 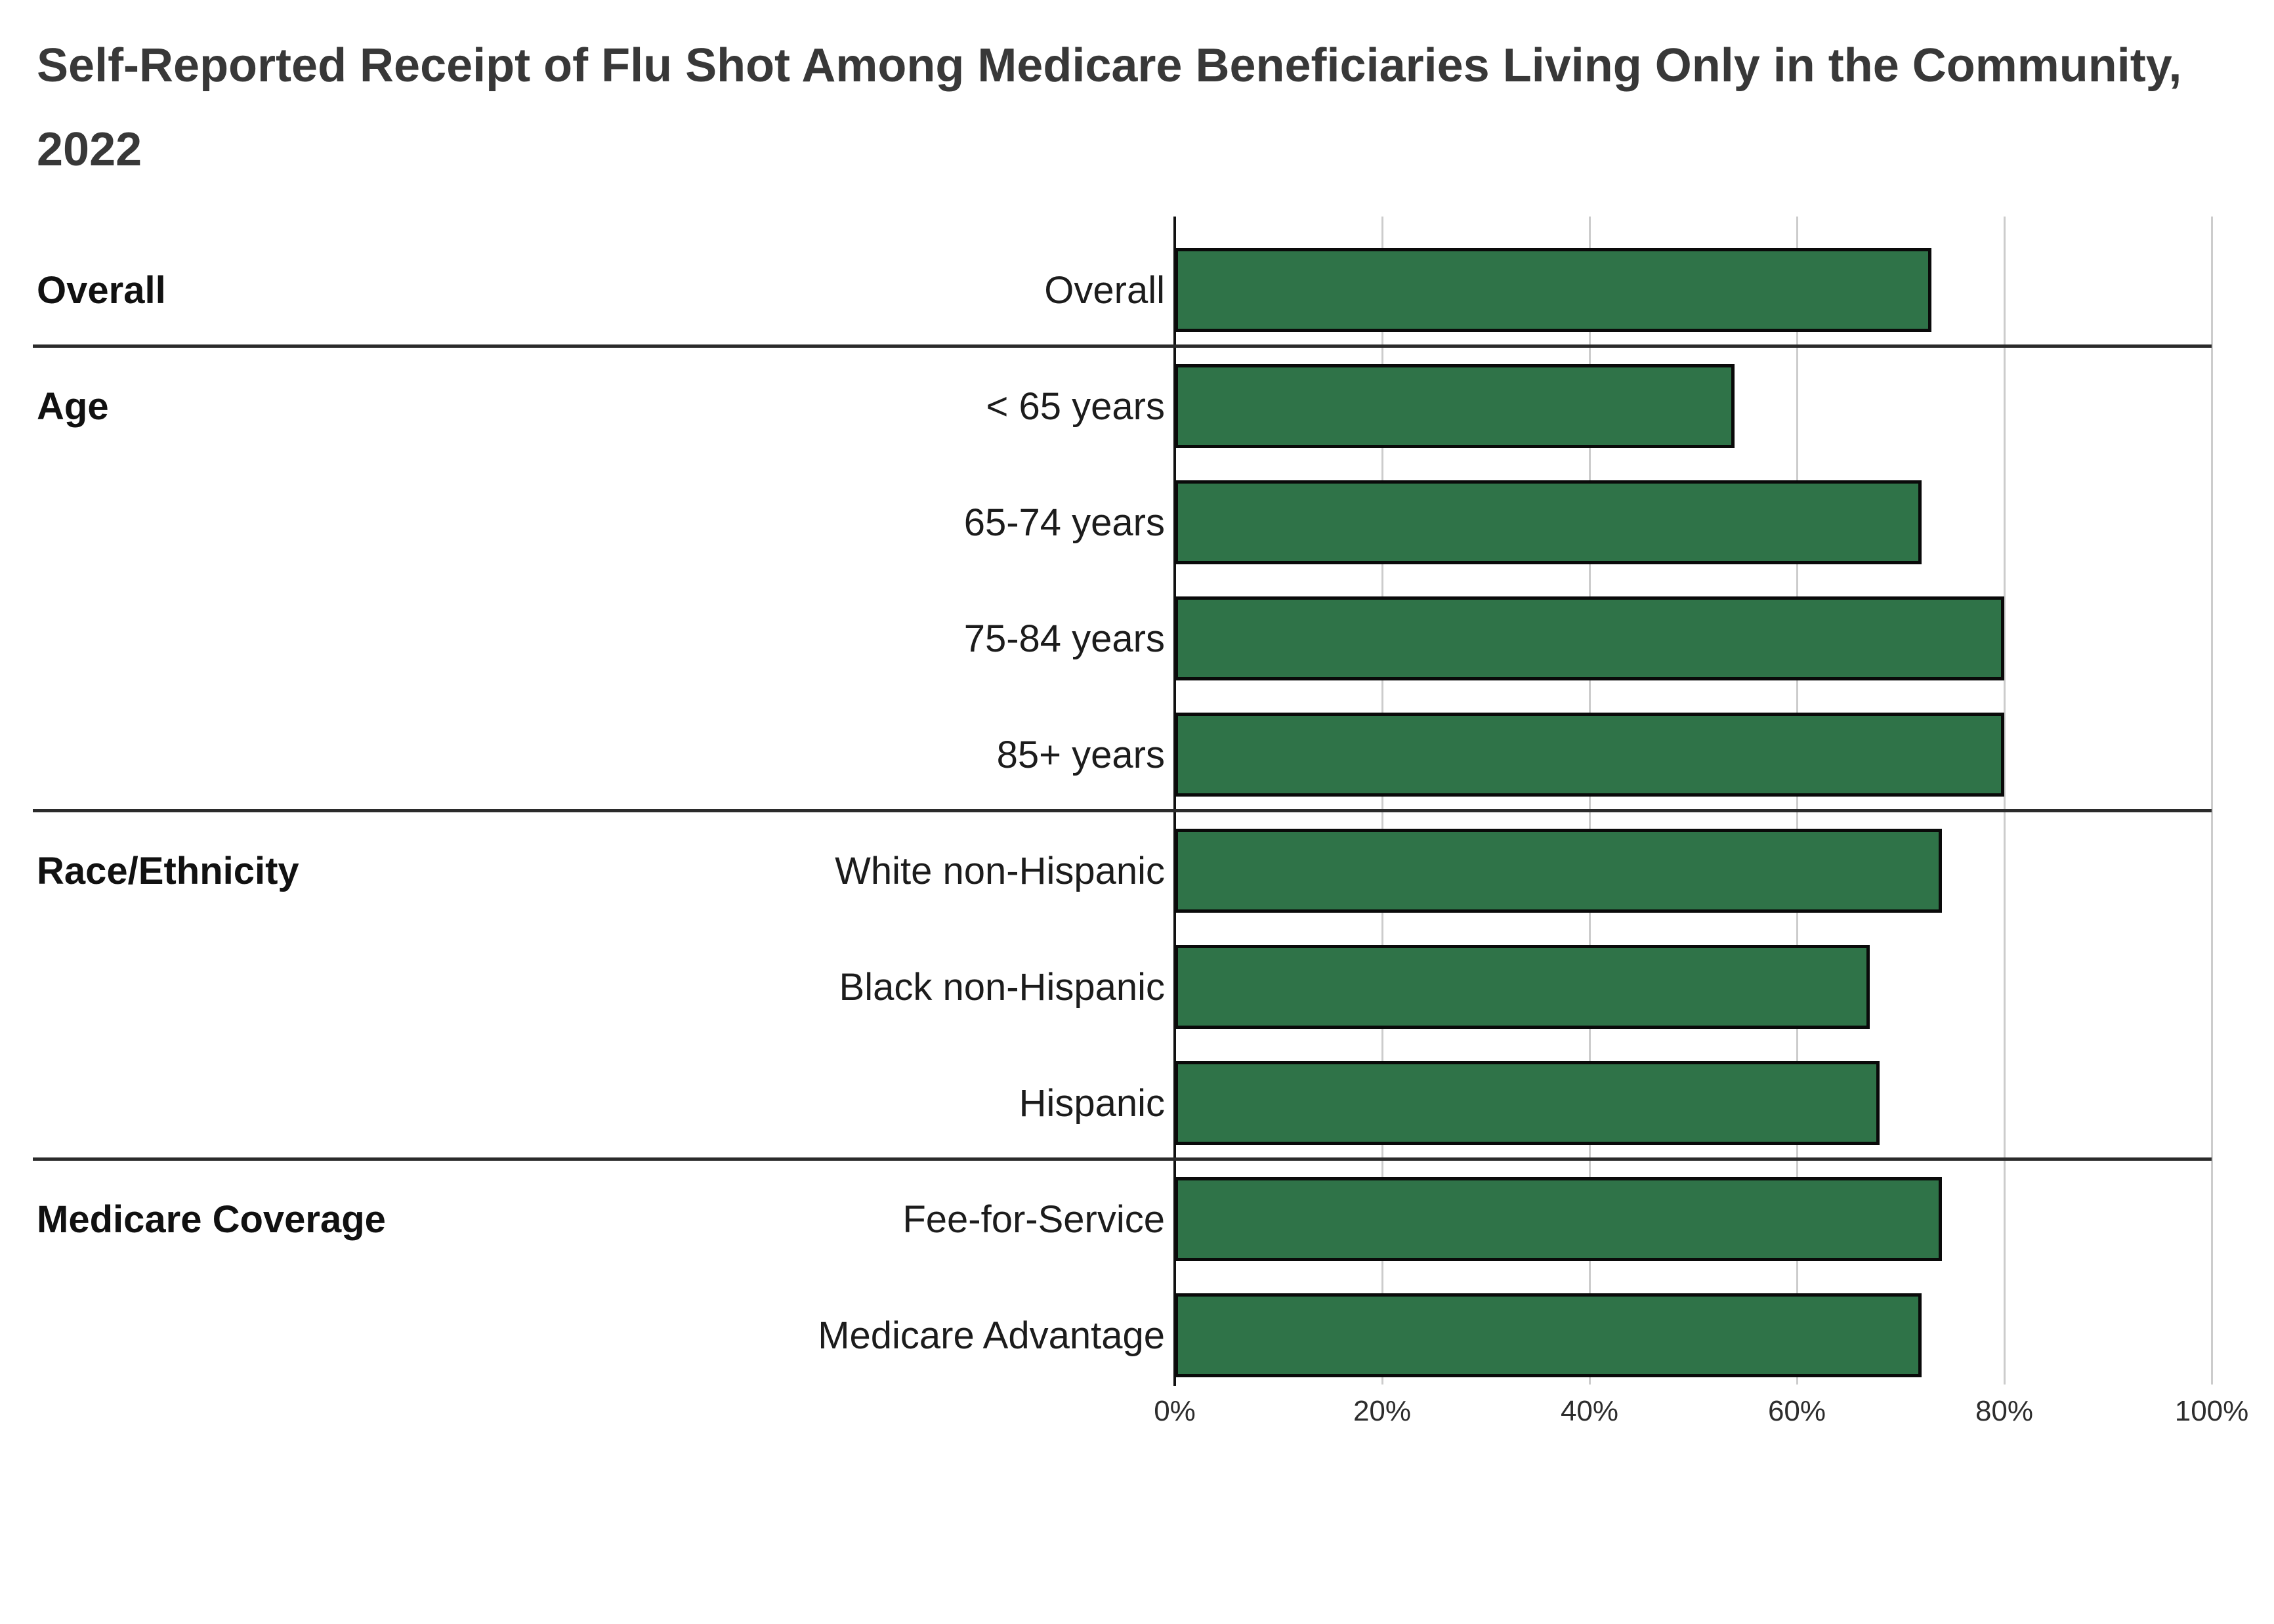 I want to click on gridline-20pct, so click(x=1382, y=801).